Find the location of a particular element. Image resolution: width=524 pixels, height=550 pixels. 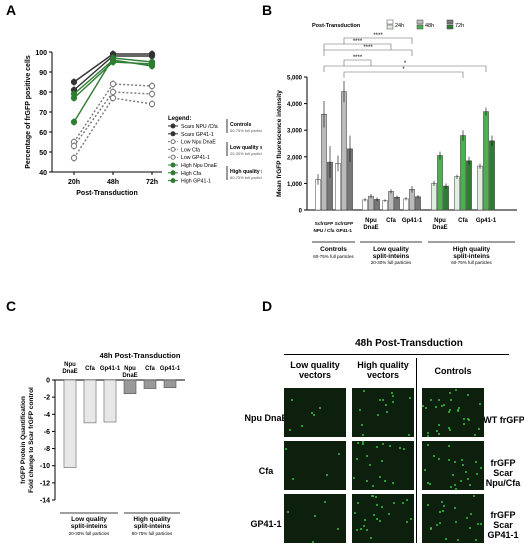

group-title: Low quality is located at coordinates (89, 519).